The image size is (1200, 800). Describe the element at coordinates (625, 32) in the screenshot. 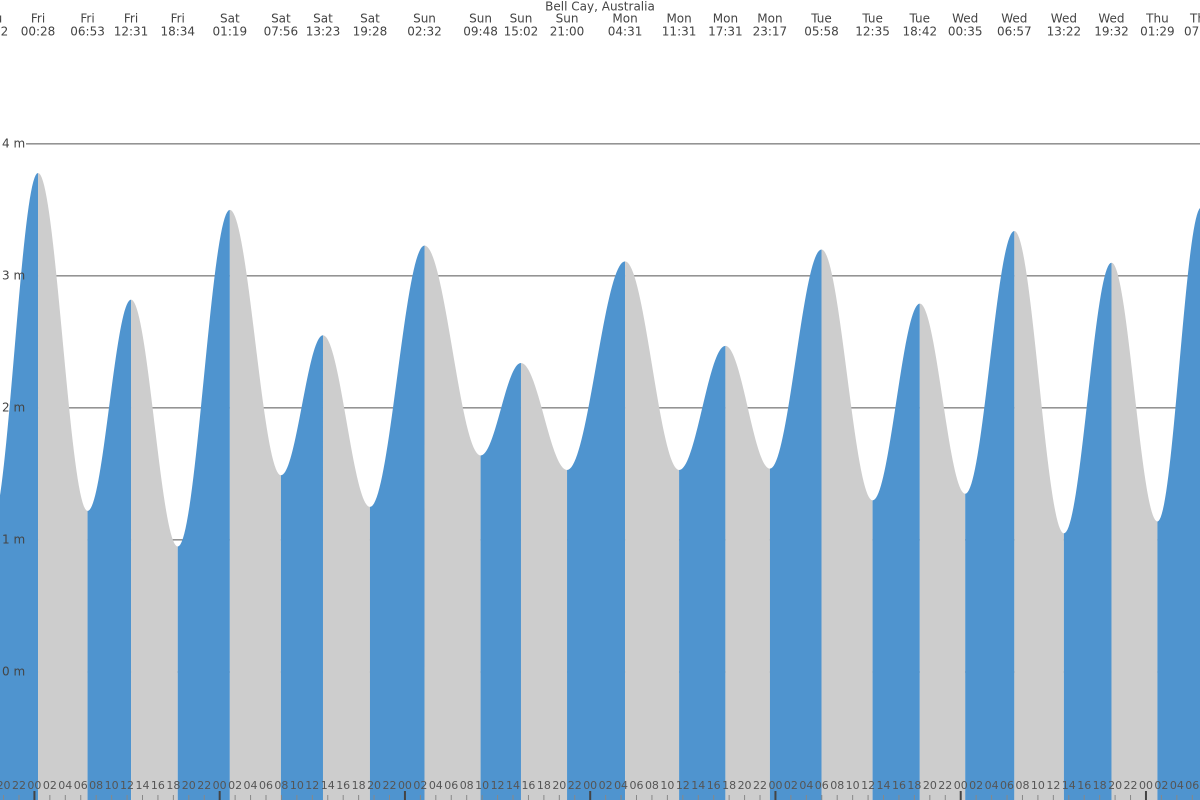

I see `extreme-time: 04:31` at that location.